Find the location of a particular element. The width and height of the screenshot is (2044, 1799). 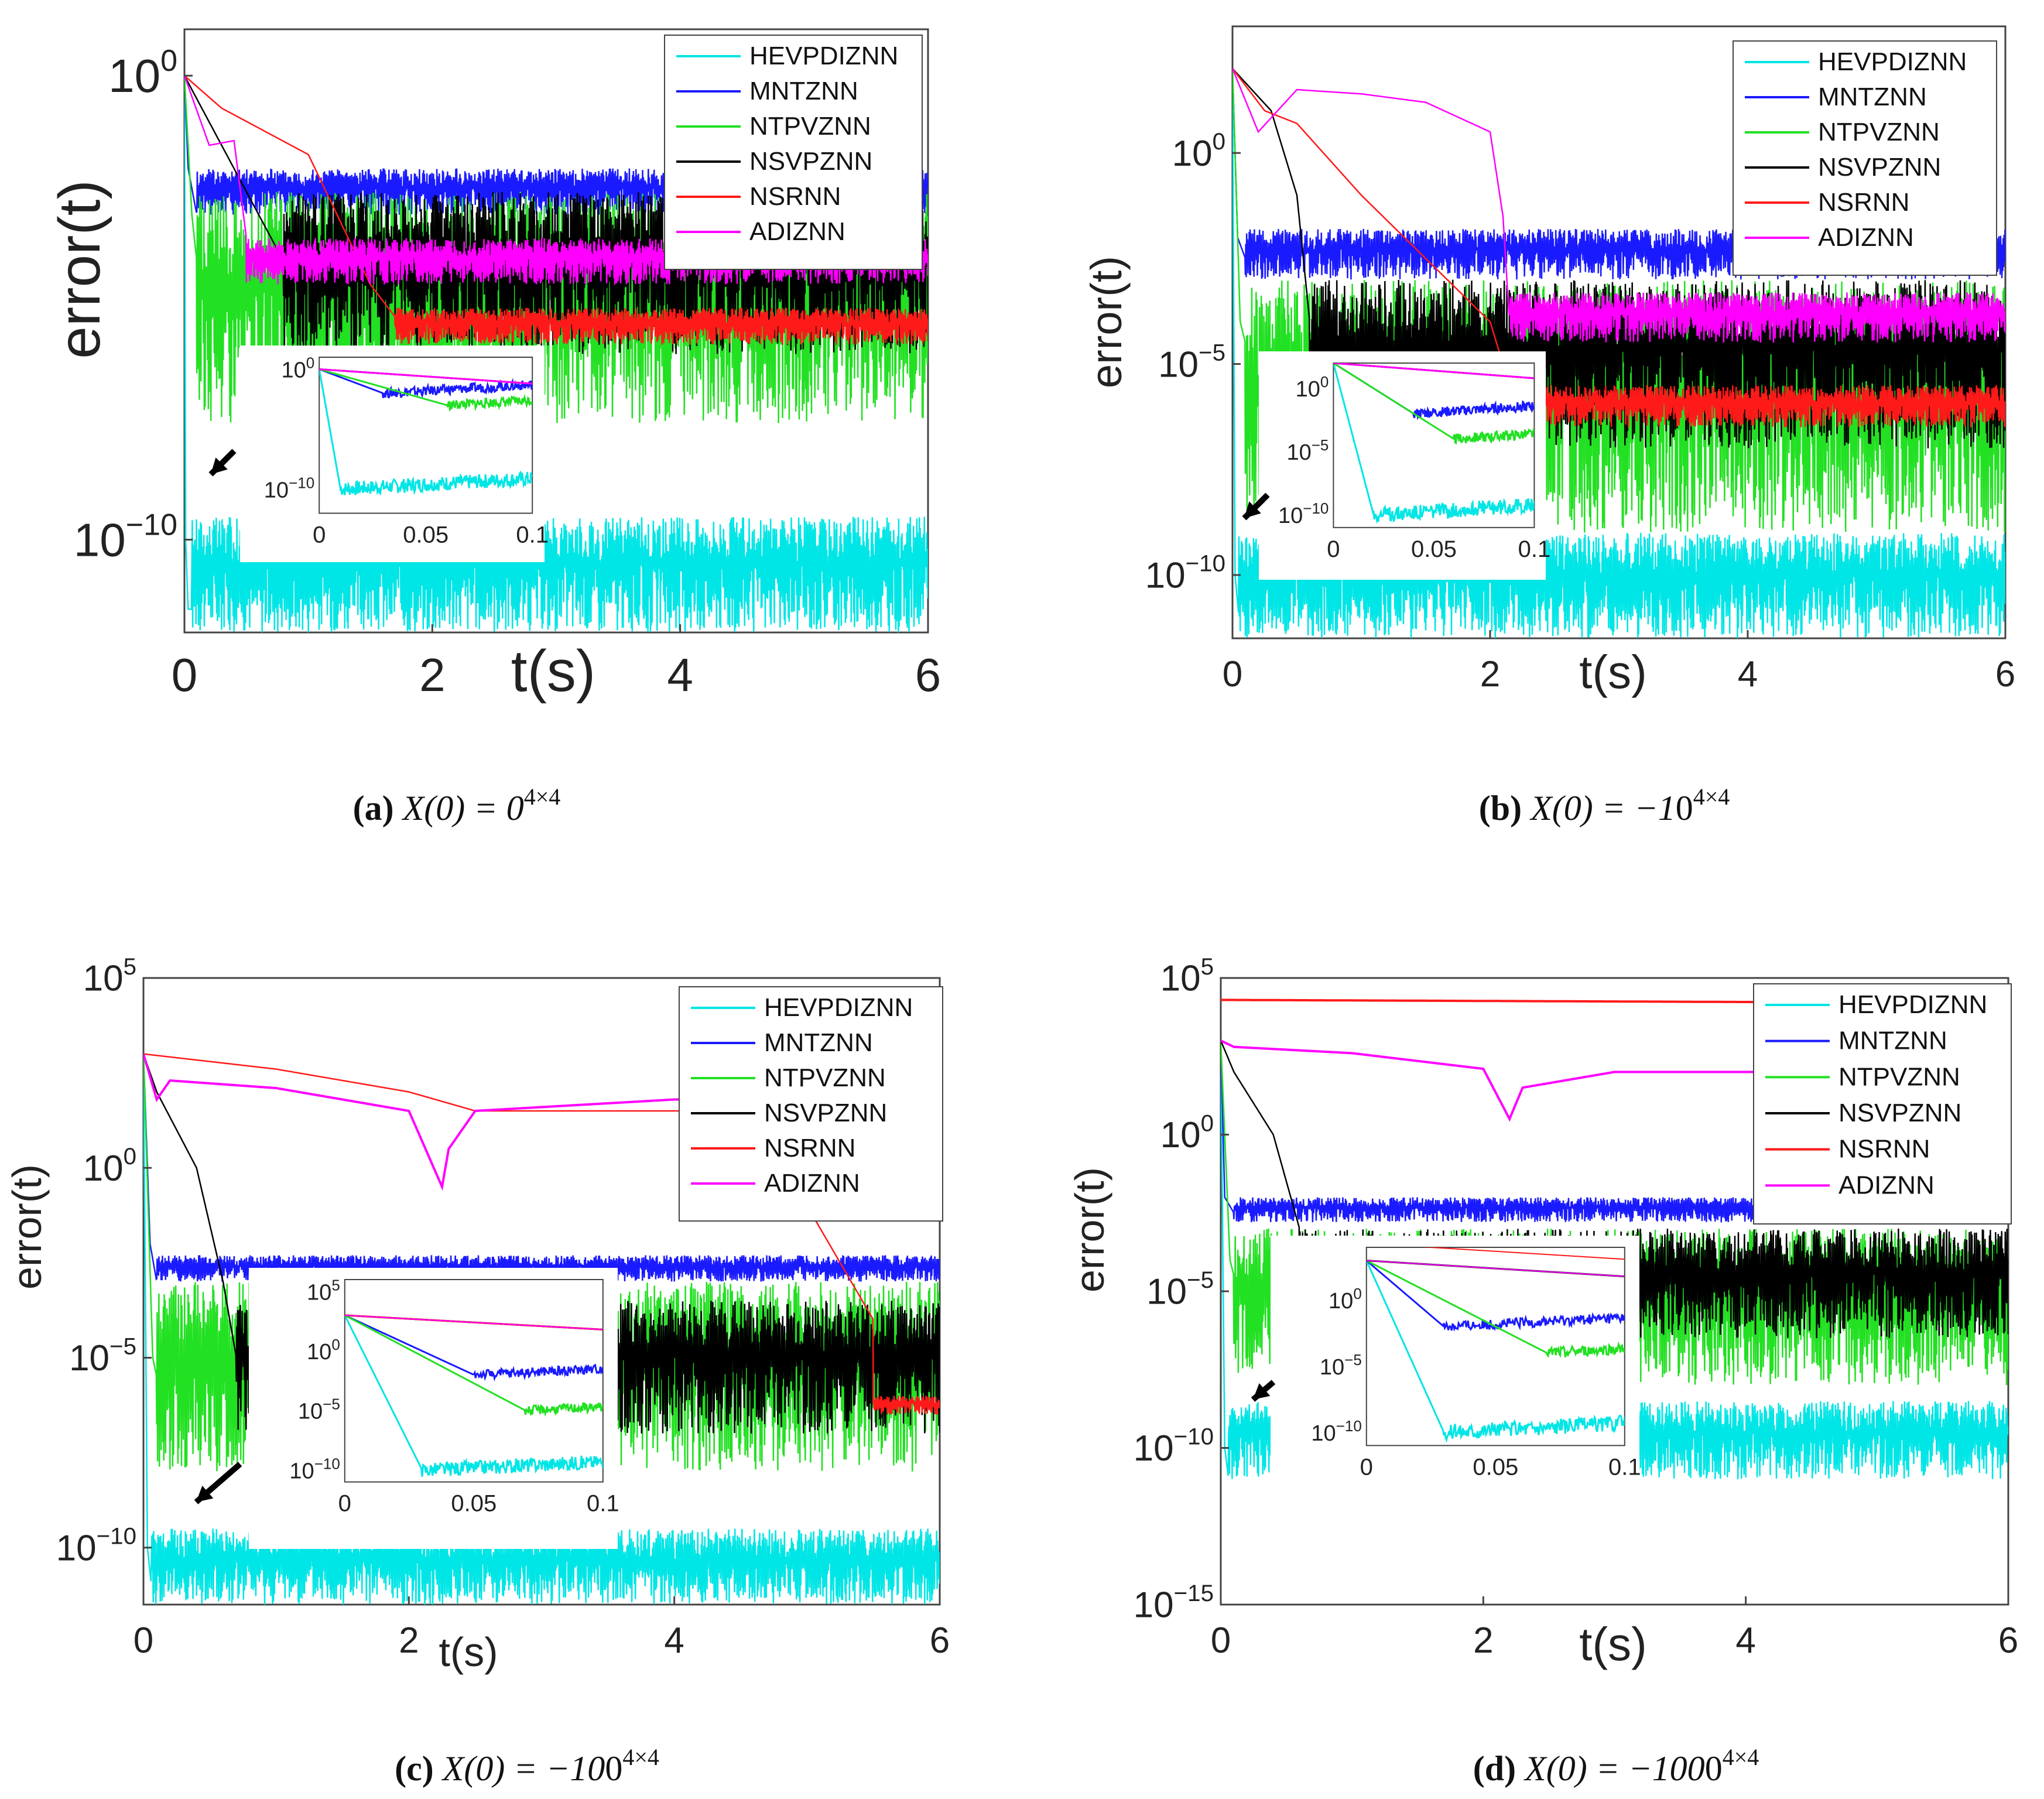

caption: (c) X(0) = −1004×4 is located at coordinates (527, 1766).